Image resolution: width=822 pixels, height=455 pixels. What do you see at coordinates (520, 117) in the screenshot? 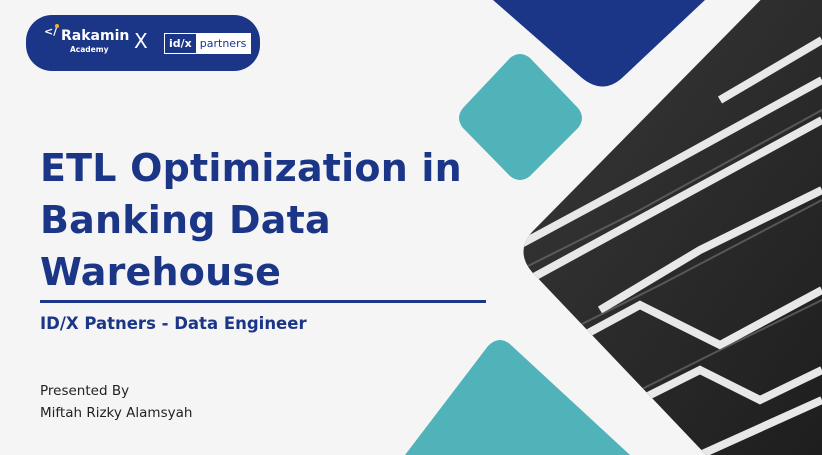
I see `teal-diamond` at bounding box center [520, 117].